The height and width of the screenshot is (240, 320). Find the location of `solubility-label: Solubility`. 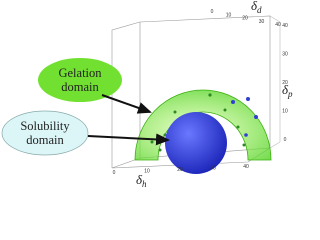

solubility-label: Solubility is located at coordinates (45, 126).